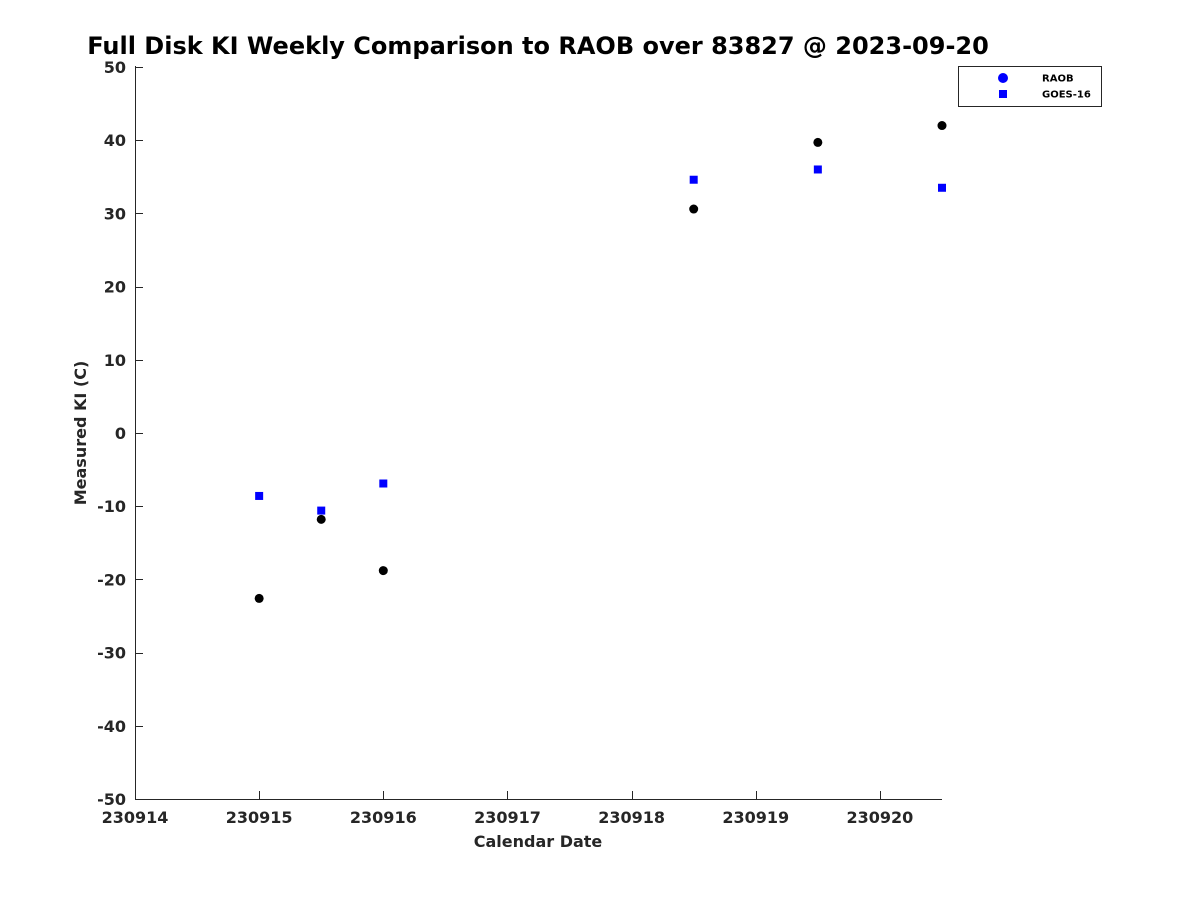 The width and height of the screenshot is (1200, 900). I want to click on legend-raob-marker, so click(1003, 78).